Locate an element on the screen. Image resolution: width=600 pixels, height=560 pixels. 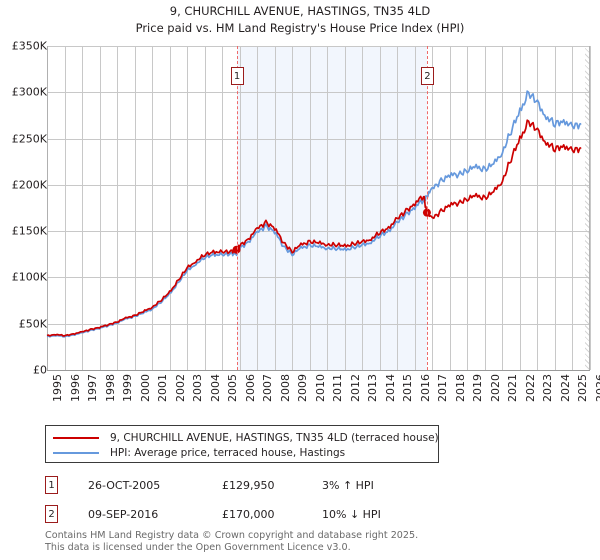
y-axis-tick-label: £250K is located at coordinates (29, 139).